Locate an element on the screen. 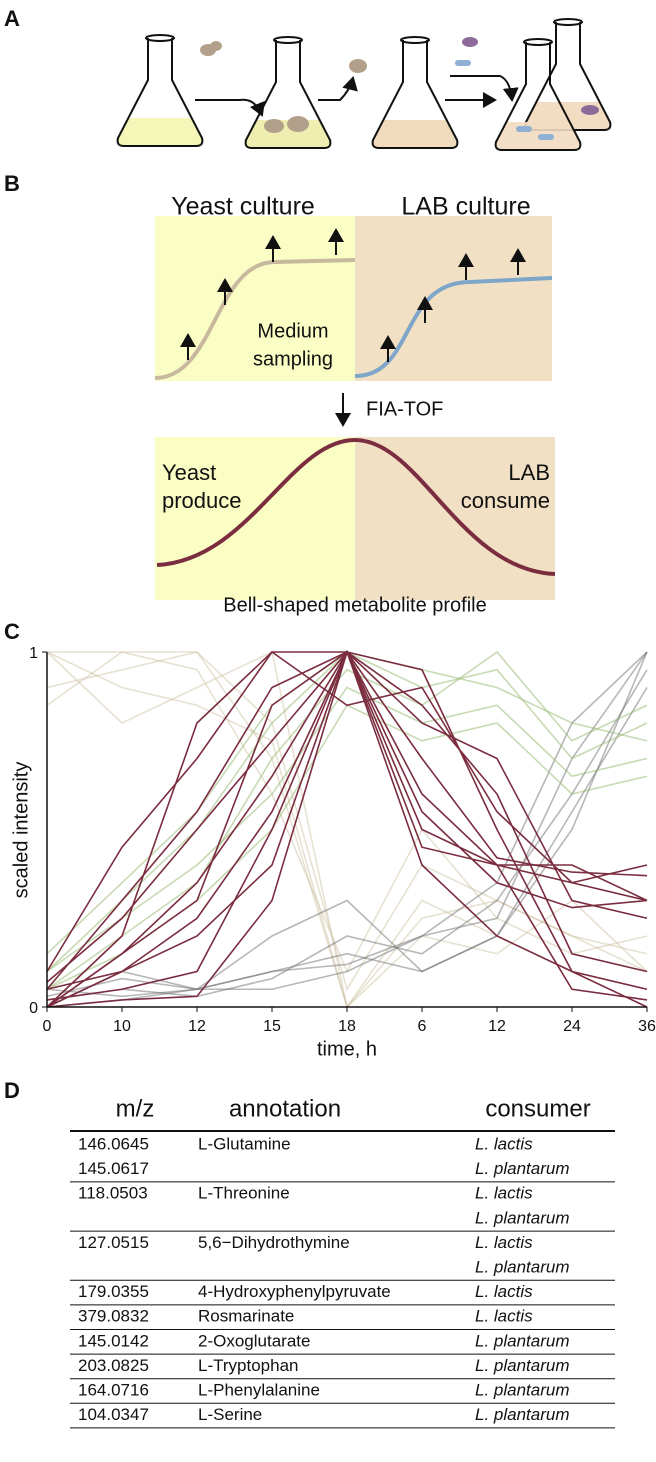 Image resolution: width=656 pixels, height=1462 pixels. mz-cell: 145.0142 is located at coordinates (113, 1340).